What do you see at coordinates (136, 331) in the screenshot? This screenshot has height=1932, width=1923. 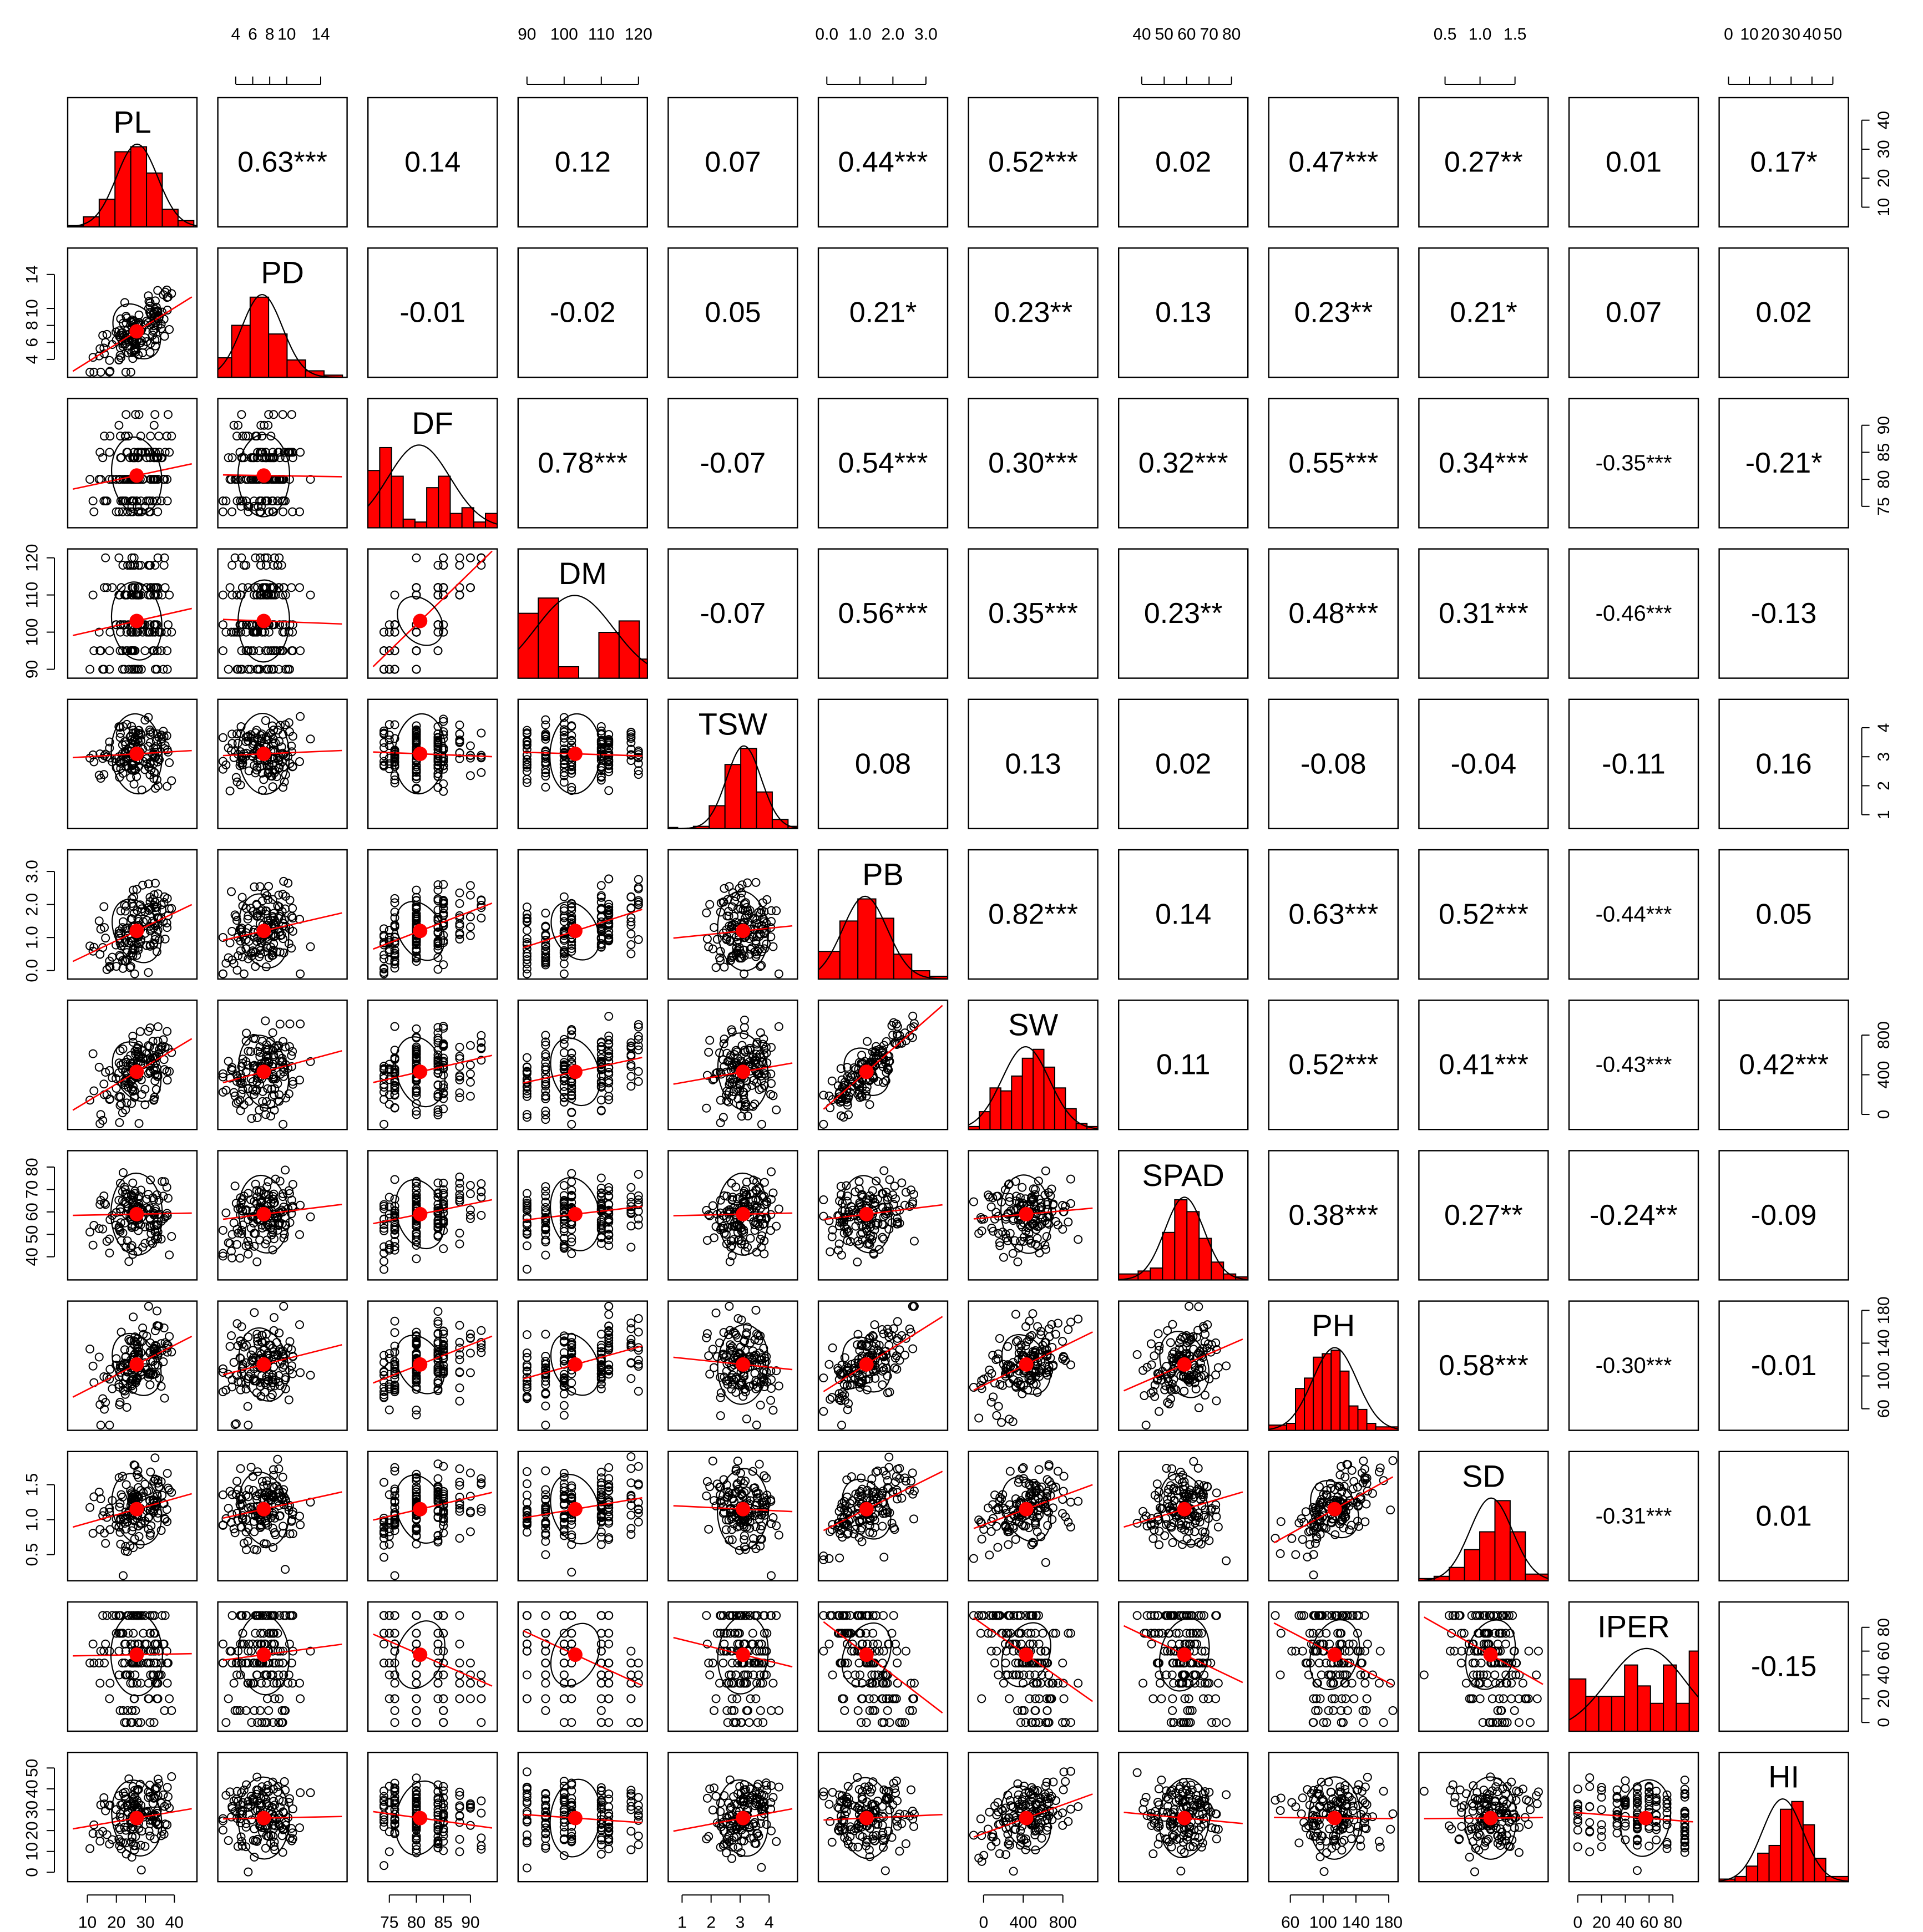 I see `correlation-ellipse` at bounding box center [136, 331].